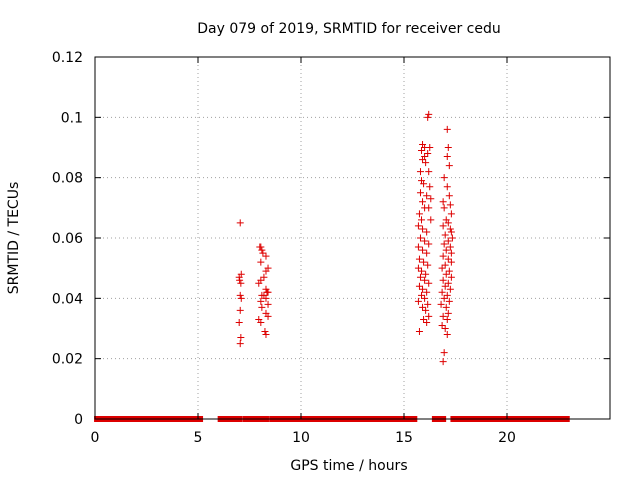  What do you see at coordinates (301, 438) in the screenshot?
I see `x-tick-label: 10` at bounding box center [301, 438].